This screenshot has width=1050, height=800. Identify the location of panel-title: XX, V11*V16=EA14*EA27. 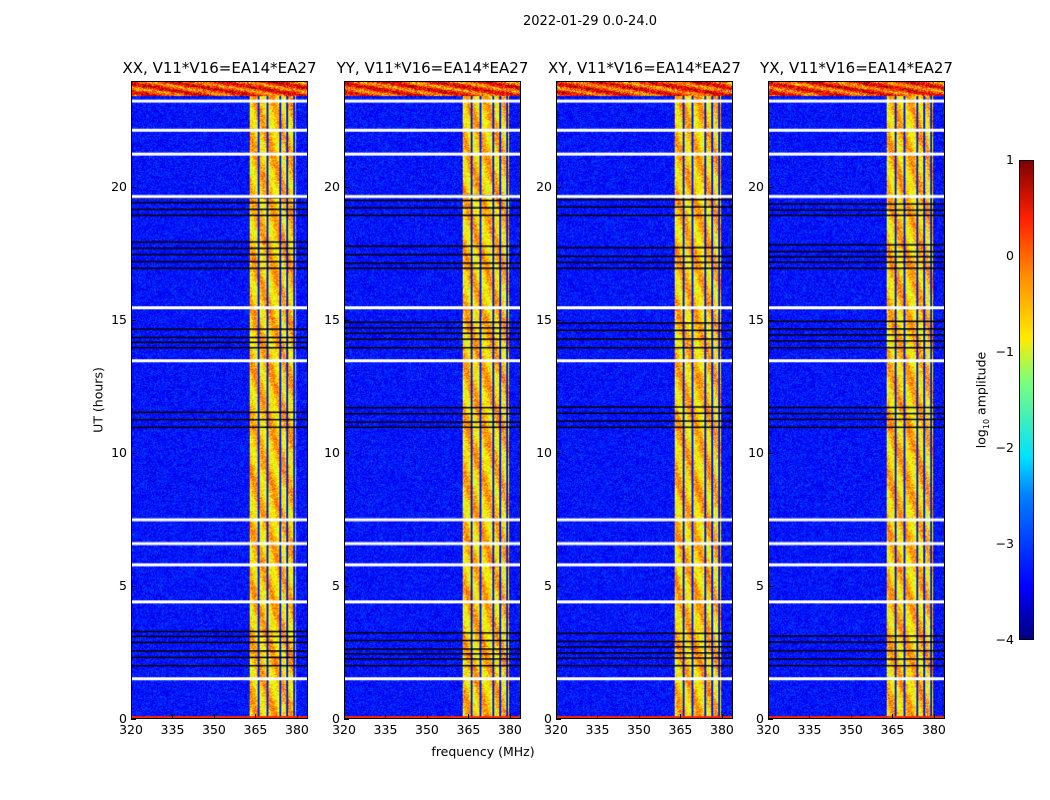
(219, 68).